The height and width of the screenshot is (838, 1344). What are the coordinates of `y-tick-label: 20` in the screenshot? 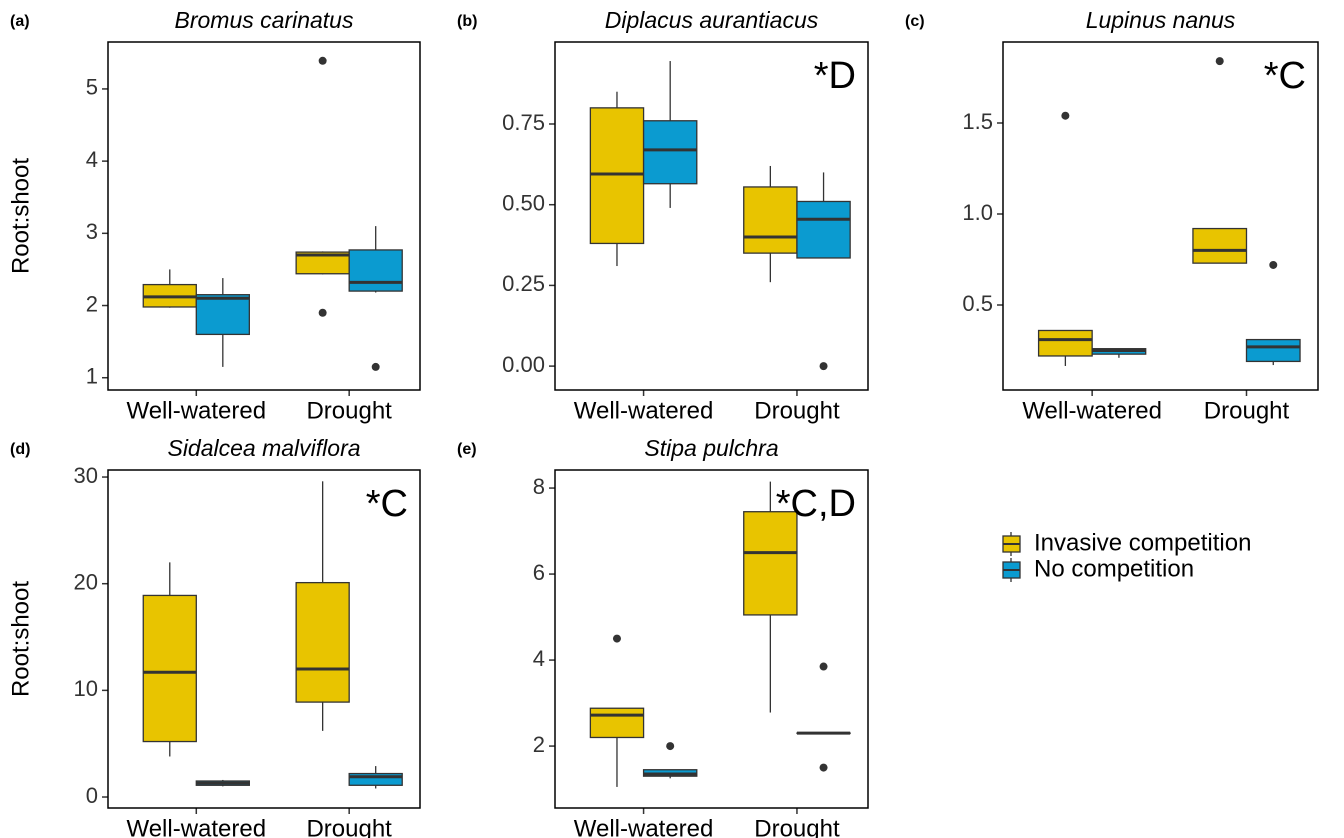 It's located at (86, 582).